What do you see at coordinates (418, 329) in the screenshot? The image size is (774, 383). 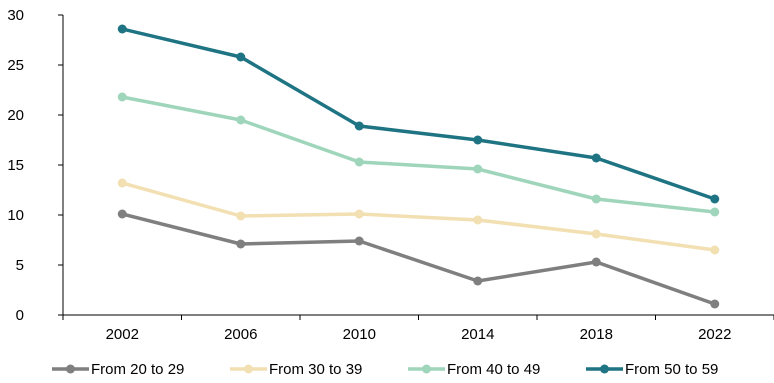 I see `x-axis-ticks: 2002 2006 2010 2014 2018 2022` at bounding box center [418, 329].